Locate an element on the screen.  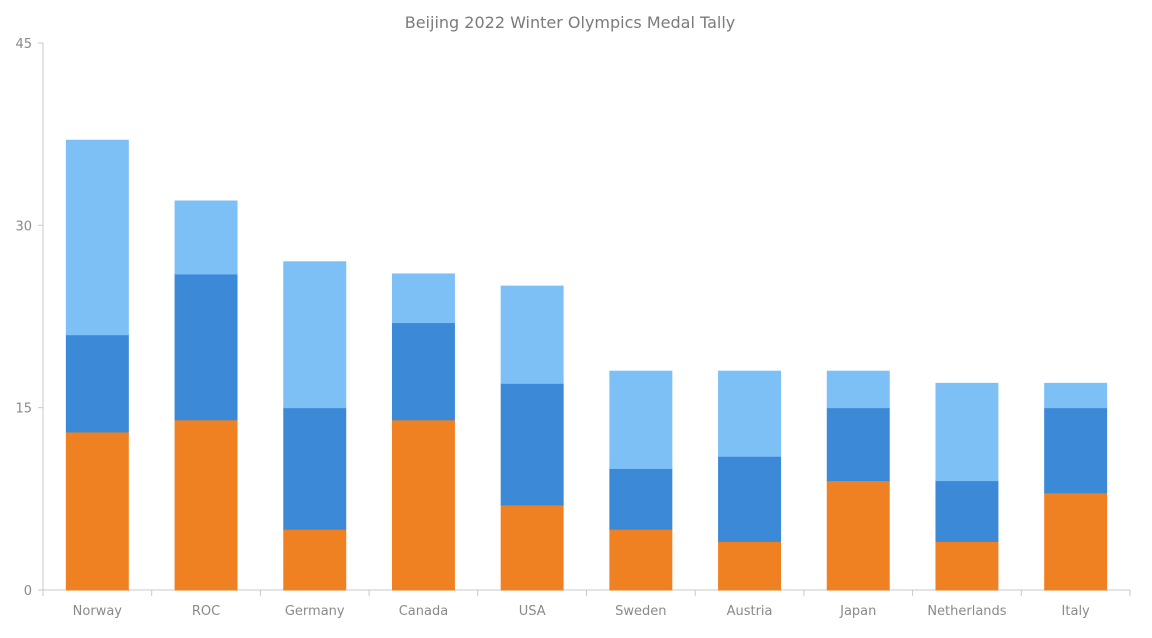
x-tick-label: USA is located at coordinates (532, 611).